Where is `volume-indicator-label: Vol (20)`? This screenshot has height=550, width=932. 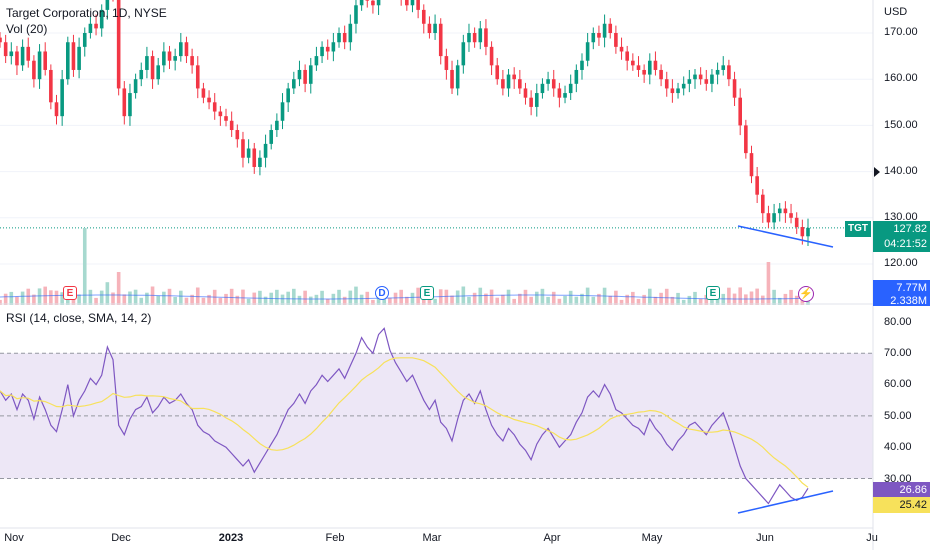
volume-indicator-label: Vol (20) is located at coordinates (27, 29).